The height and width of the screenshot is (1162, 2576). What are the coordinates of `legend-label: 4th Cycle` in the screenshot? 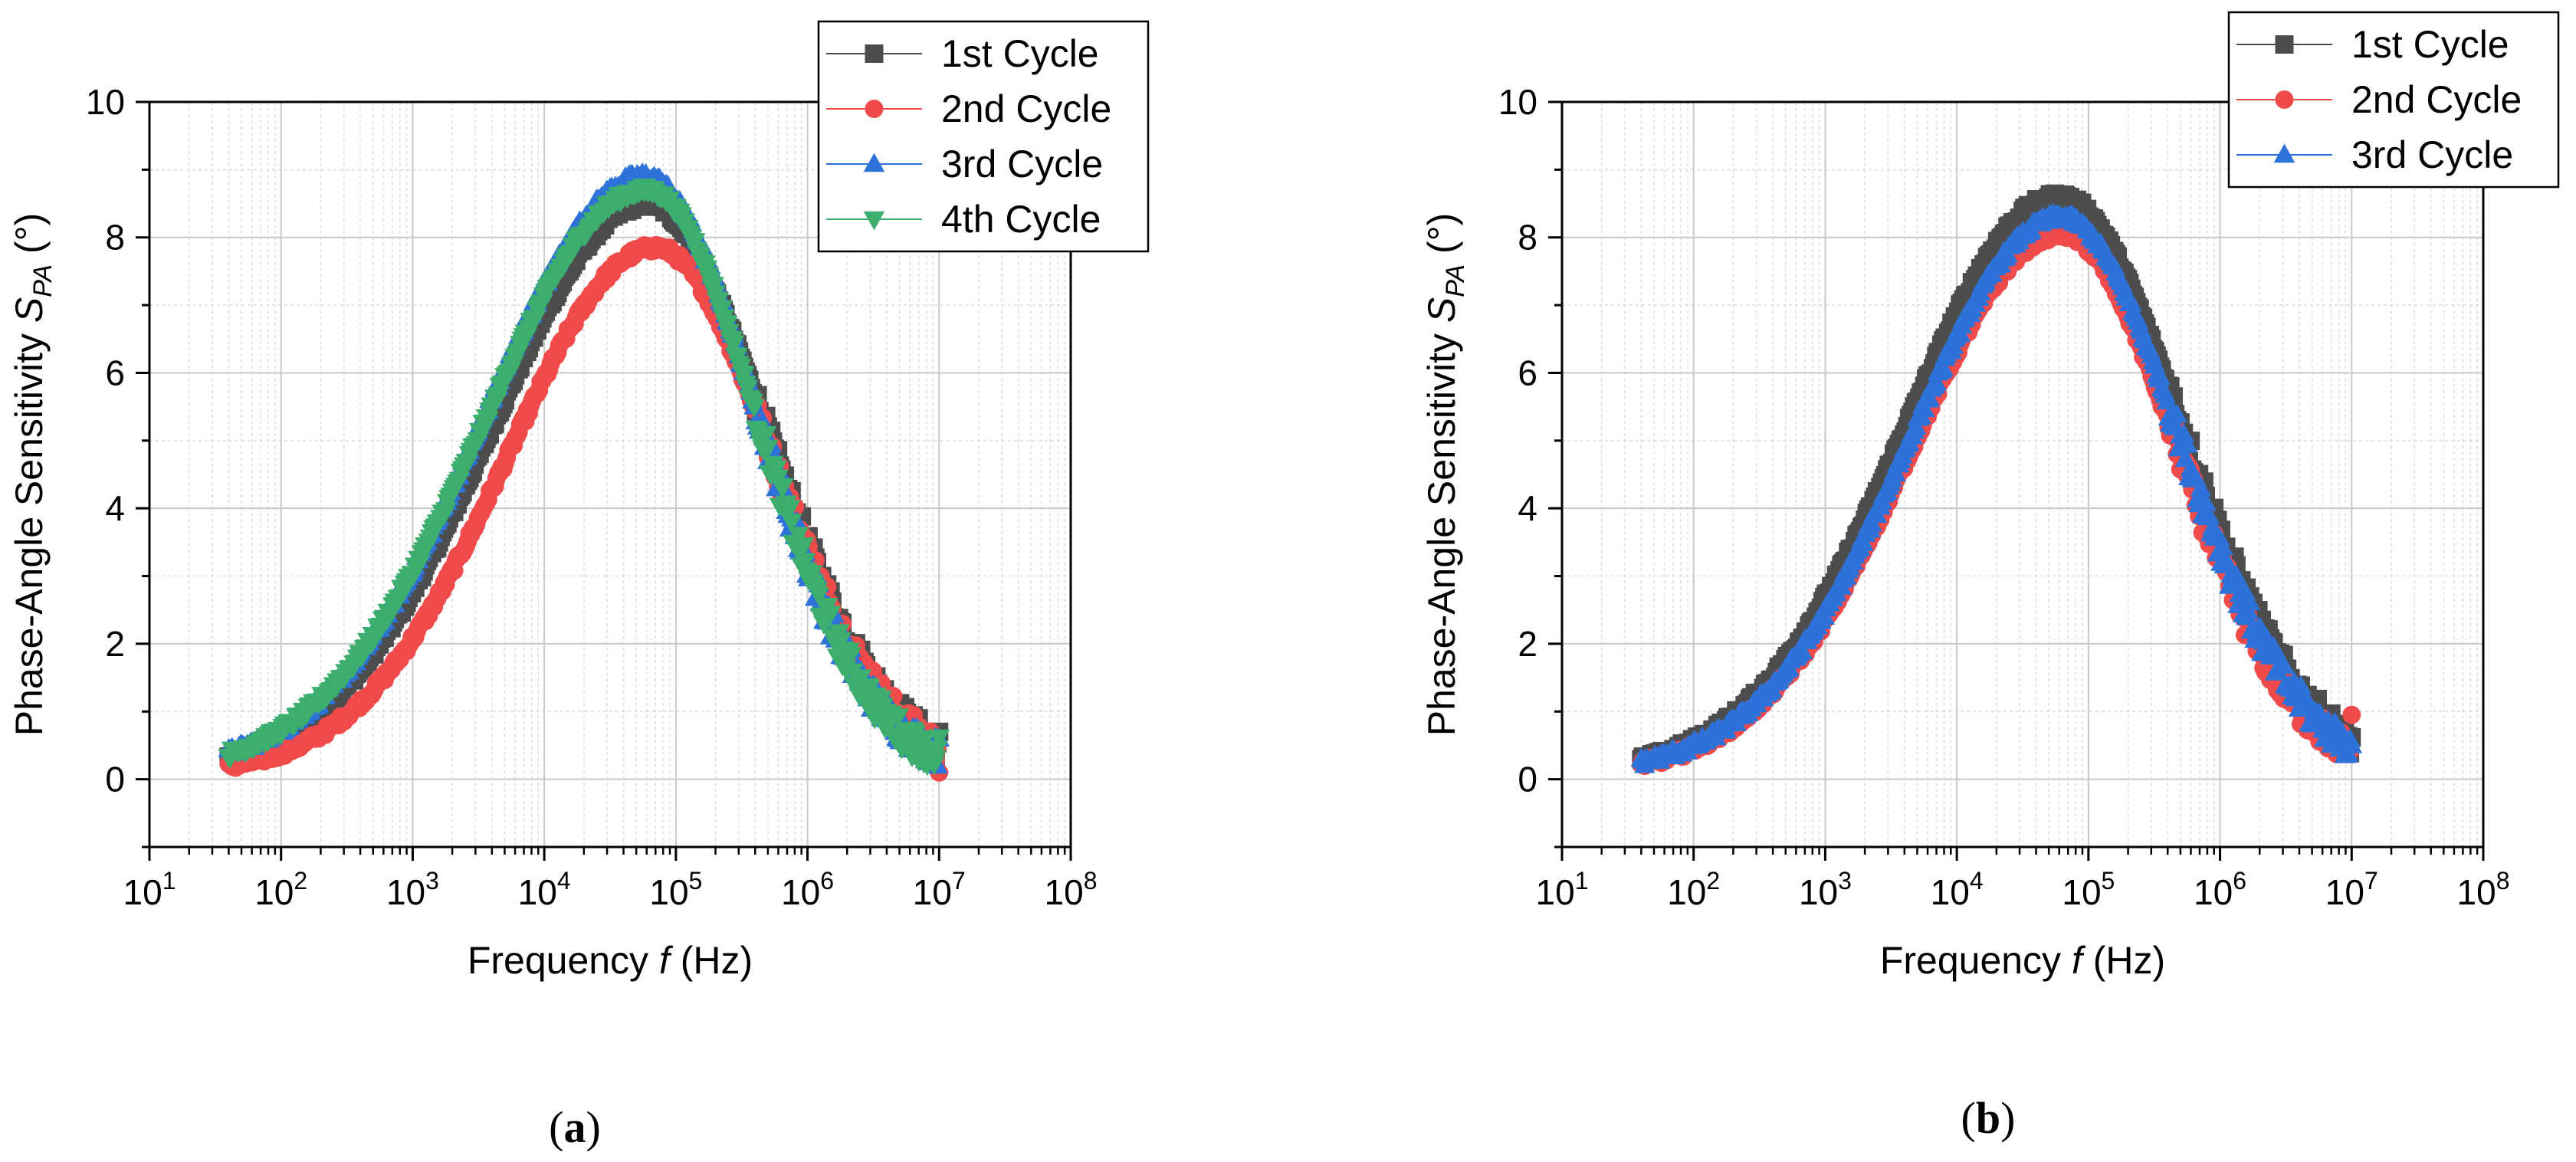 It's located at (1021, 219).